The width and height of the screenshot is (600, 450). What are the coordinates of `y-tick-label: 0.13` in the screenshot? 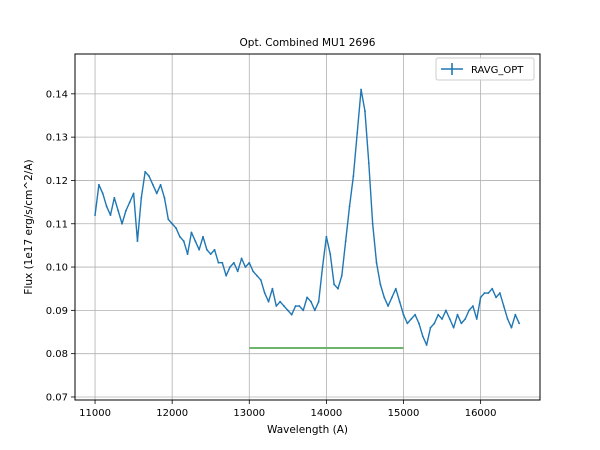 It's located at (57, 138).